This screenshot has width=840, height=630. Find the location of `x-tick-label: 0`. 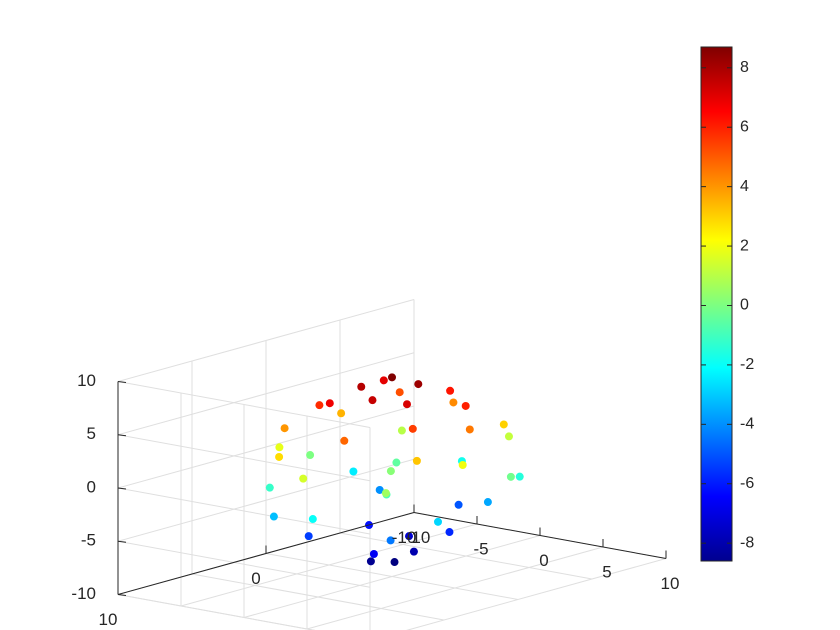

x-tick-label: 0 is located at coordinates (543, 560).